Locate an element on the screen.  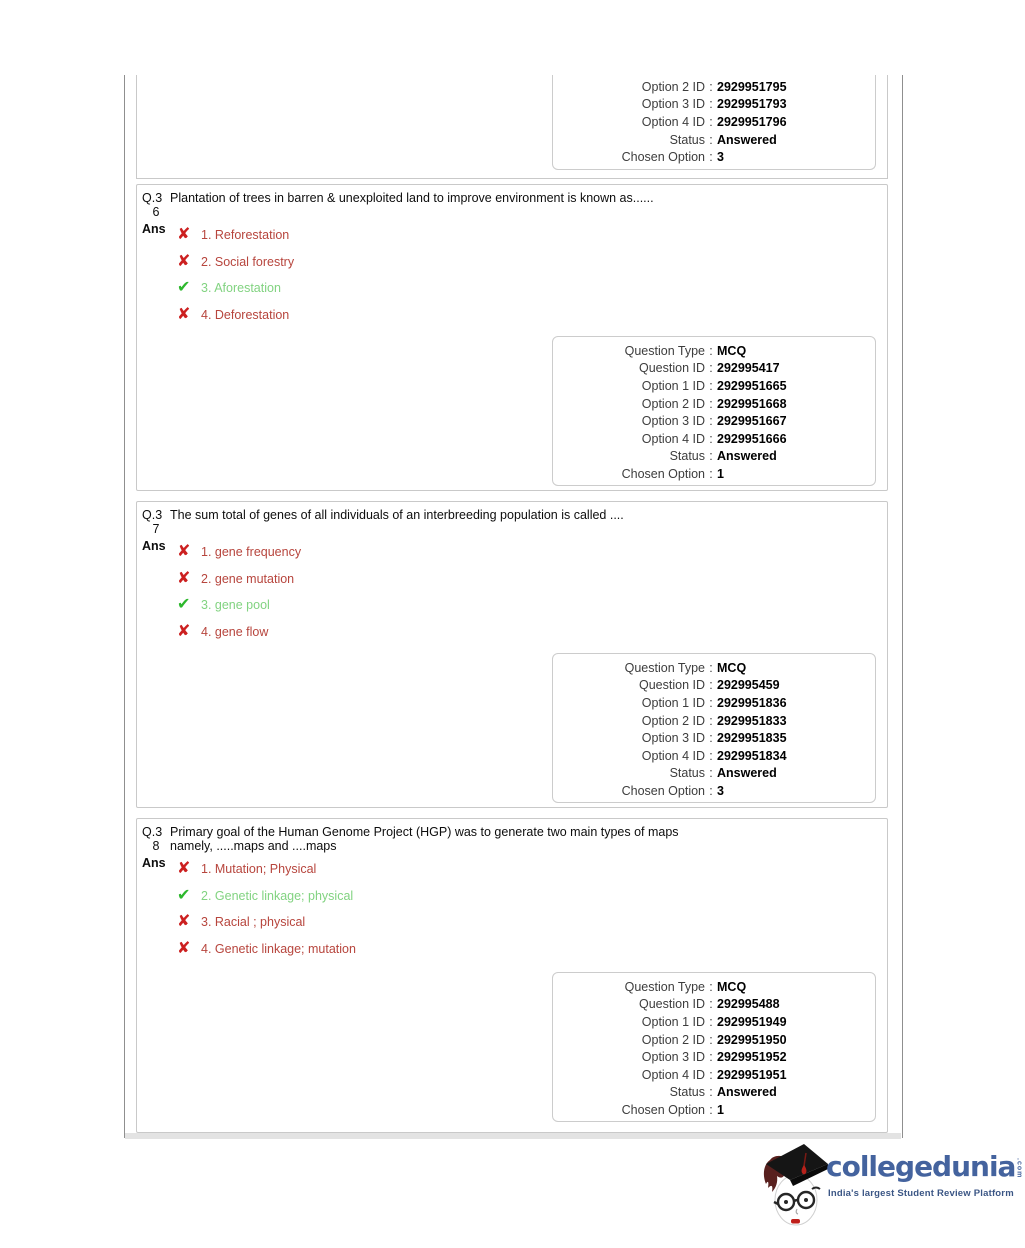
info-row: Option 4 ID : 2929951951 is located at coordinates (714, 1075).